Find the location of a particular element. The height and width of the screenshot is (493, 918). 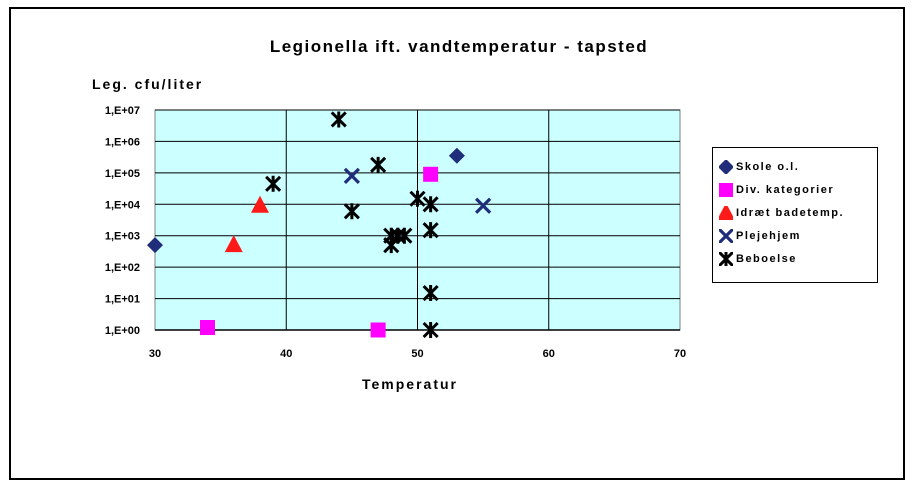

triangle-marker-icon is located at coordinates (726, 213).